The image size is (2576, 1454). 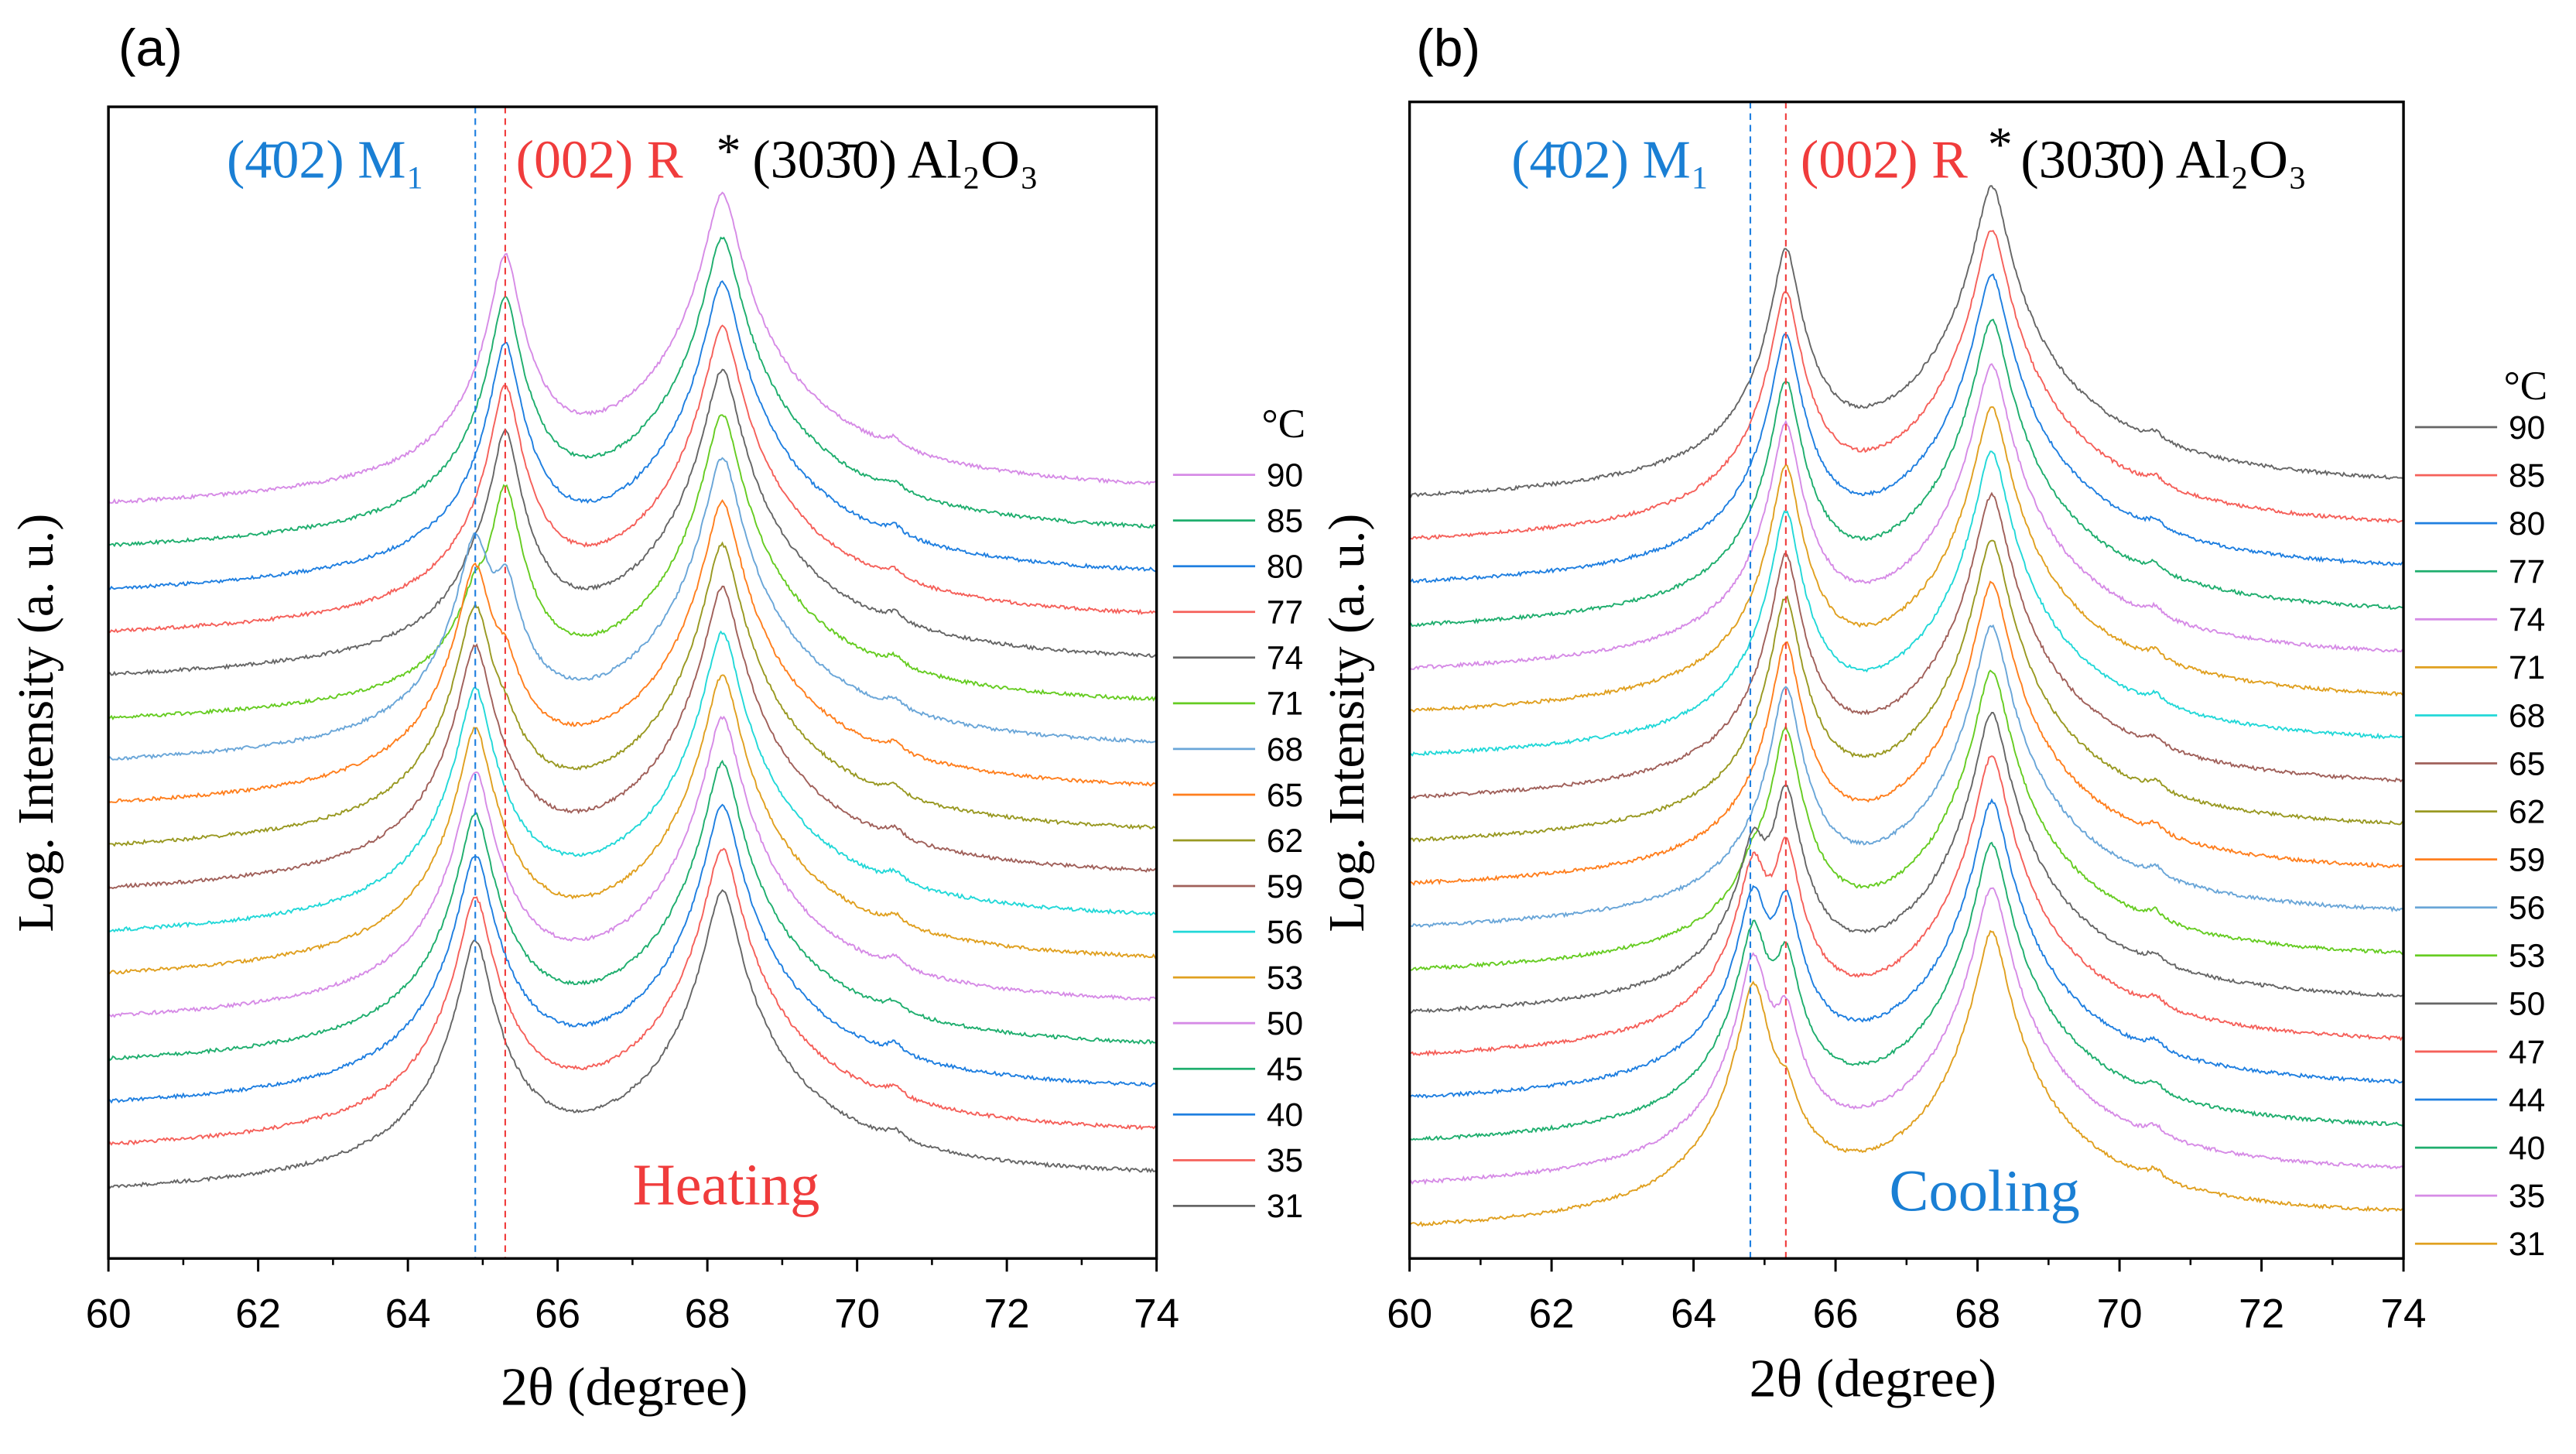 What do you see at coordinates (1448, 48) in the screenshot?
I see `panel-label: (b)` at bounding box center [1448, 48].